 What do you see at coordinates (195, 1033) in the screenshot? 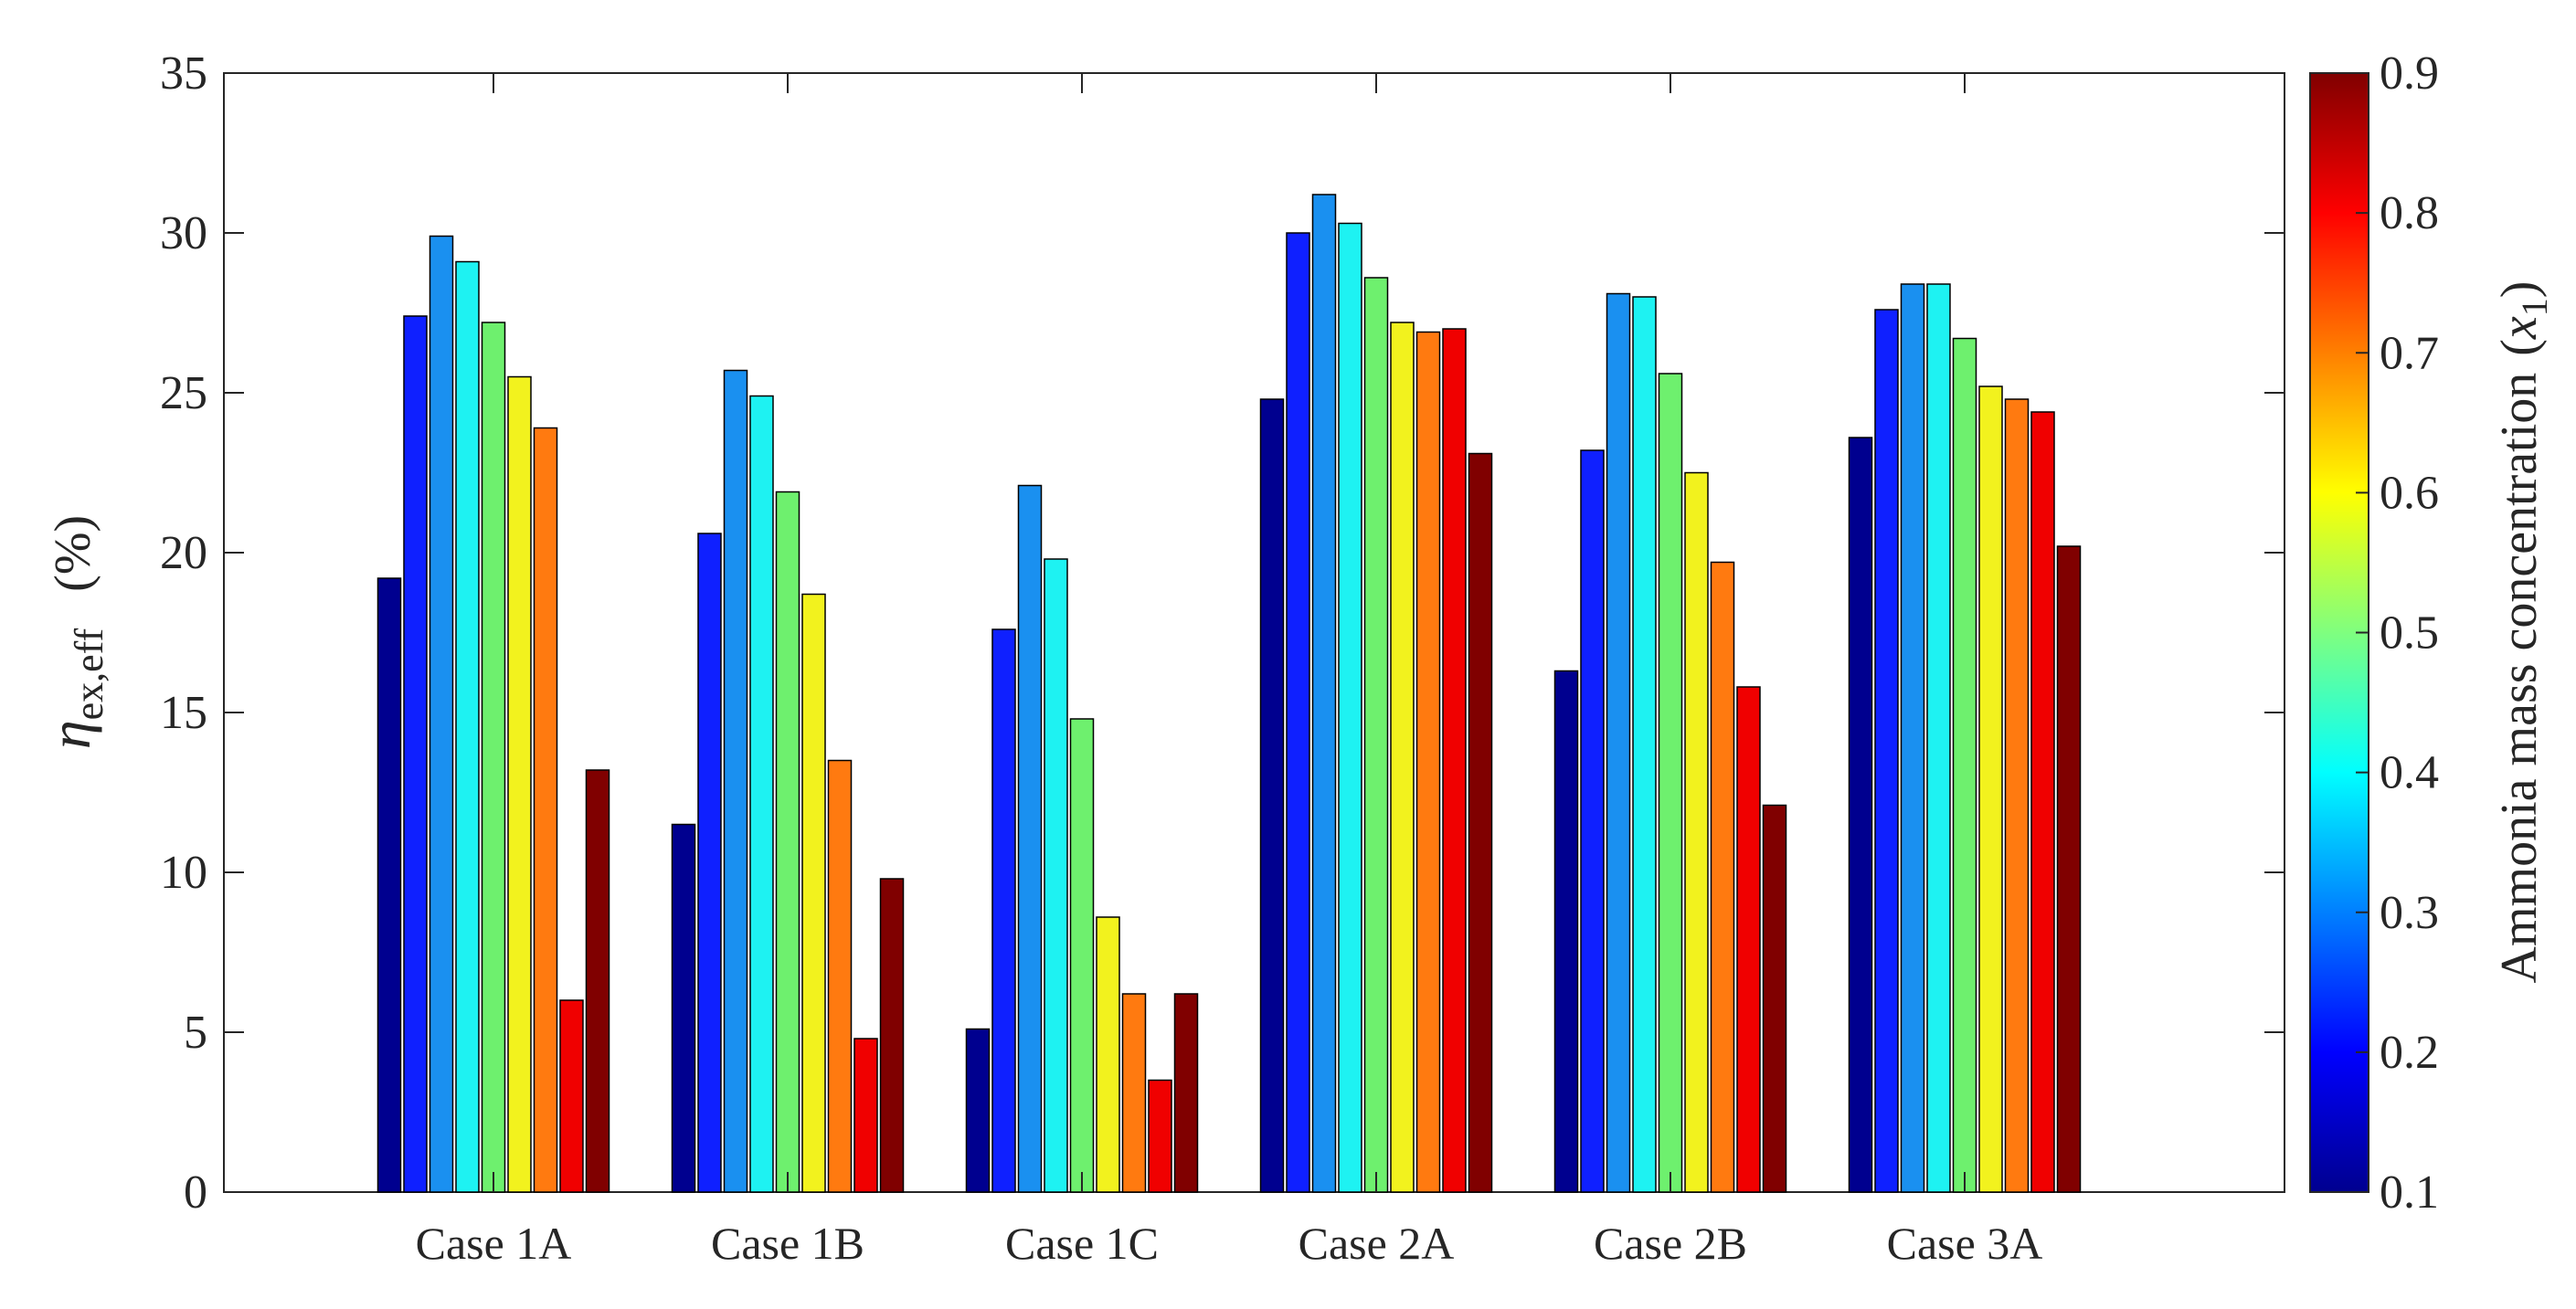
I see `y-tick-label: 5` at bounding box center [195, 1033].